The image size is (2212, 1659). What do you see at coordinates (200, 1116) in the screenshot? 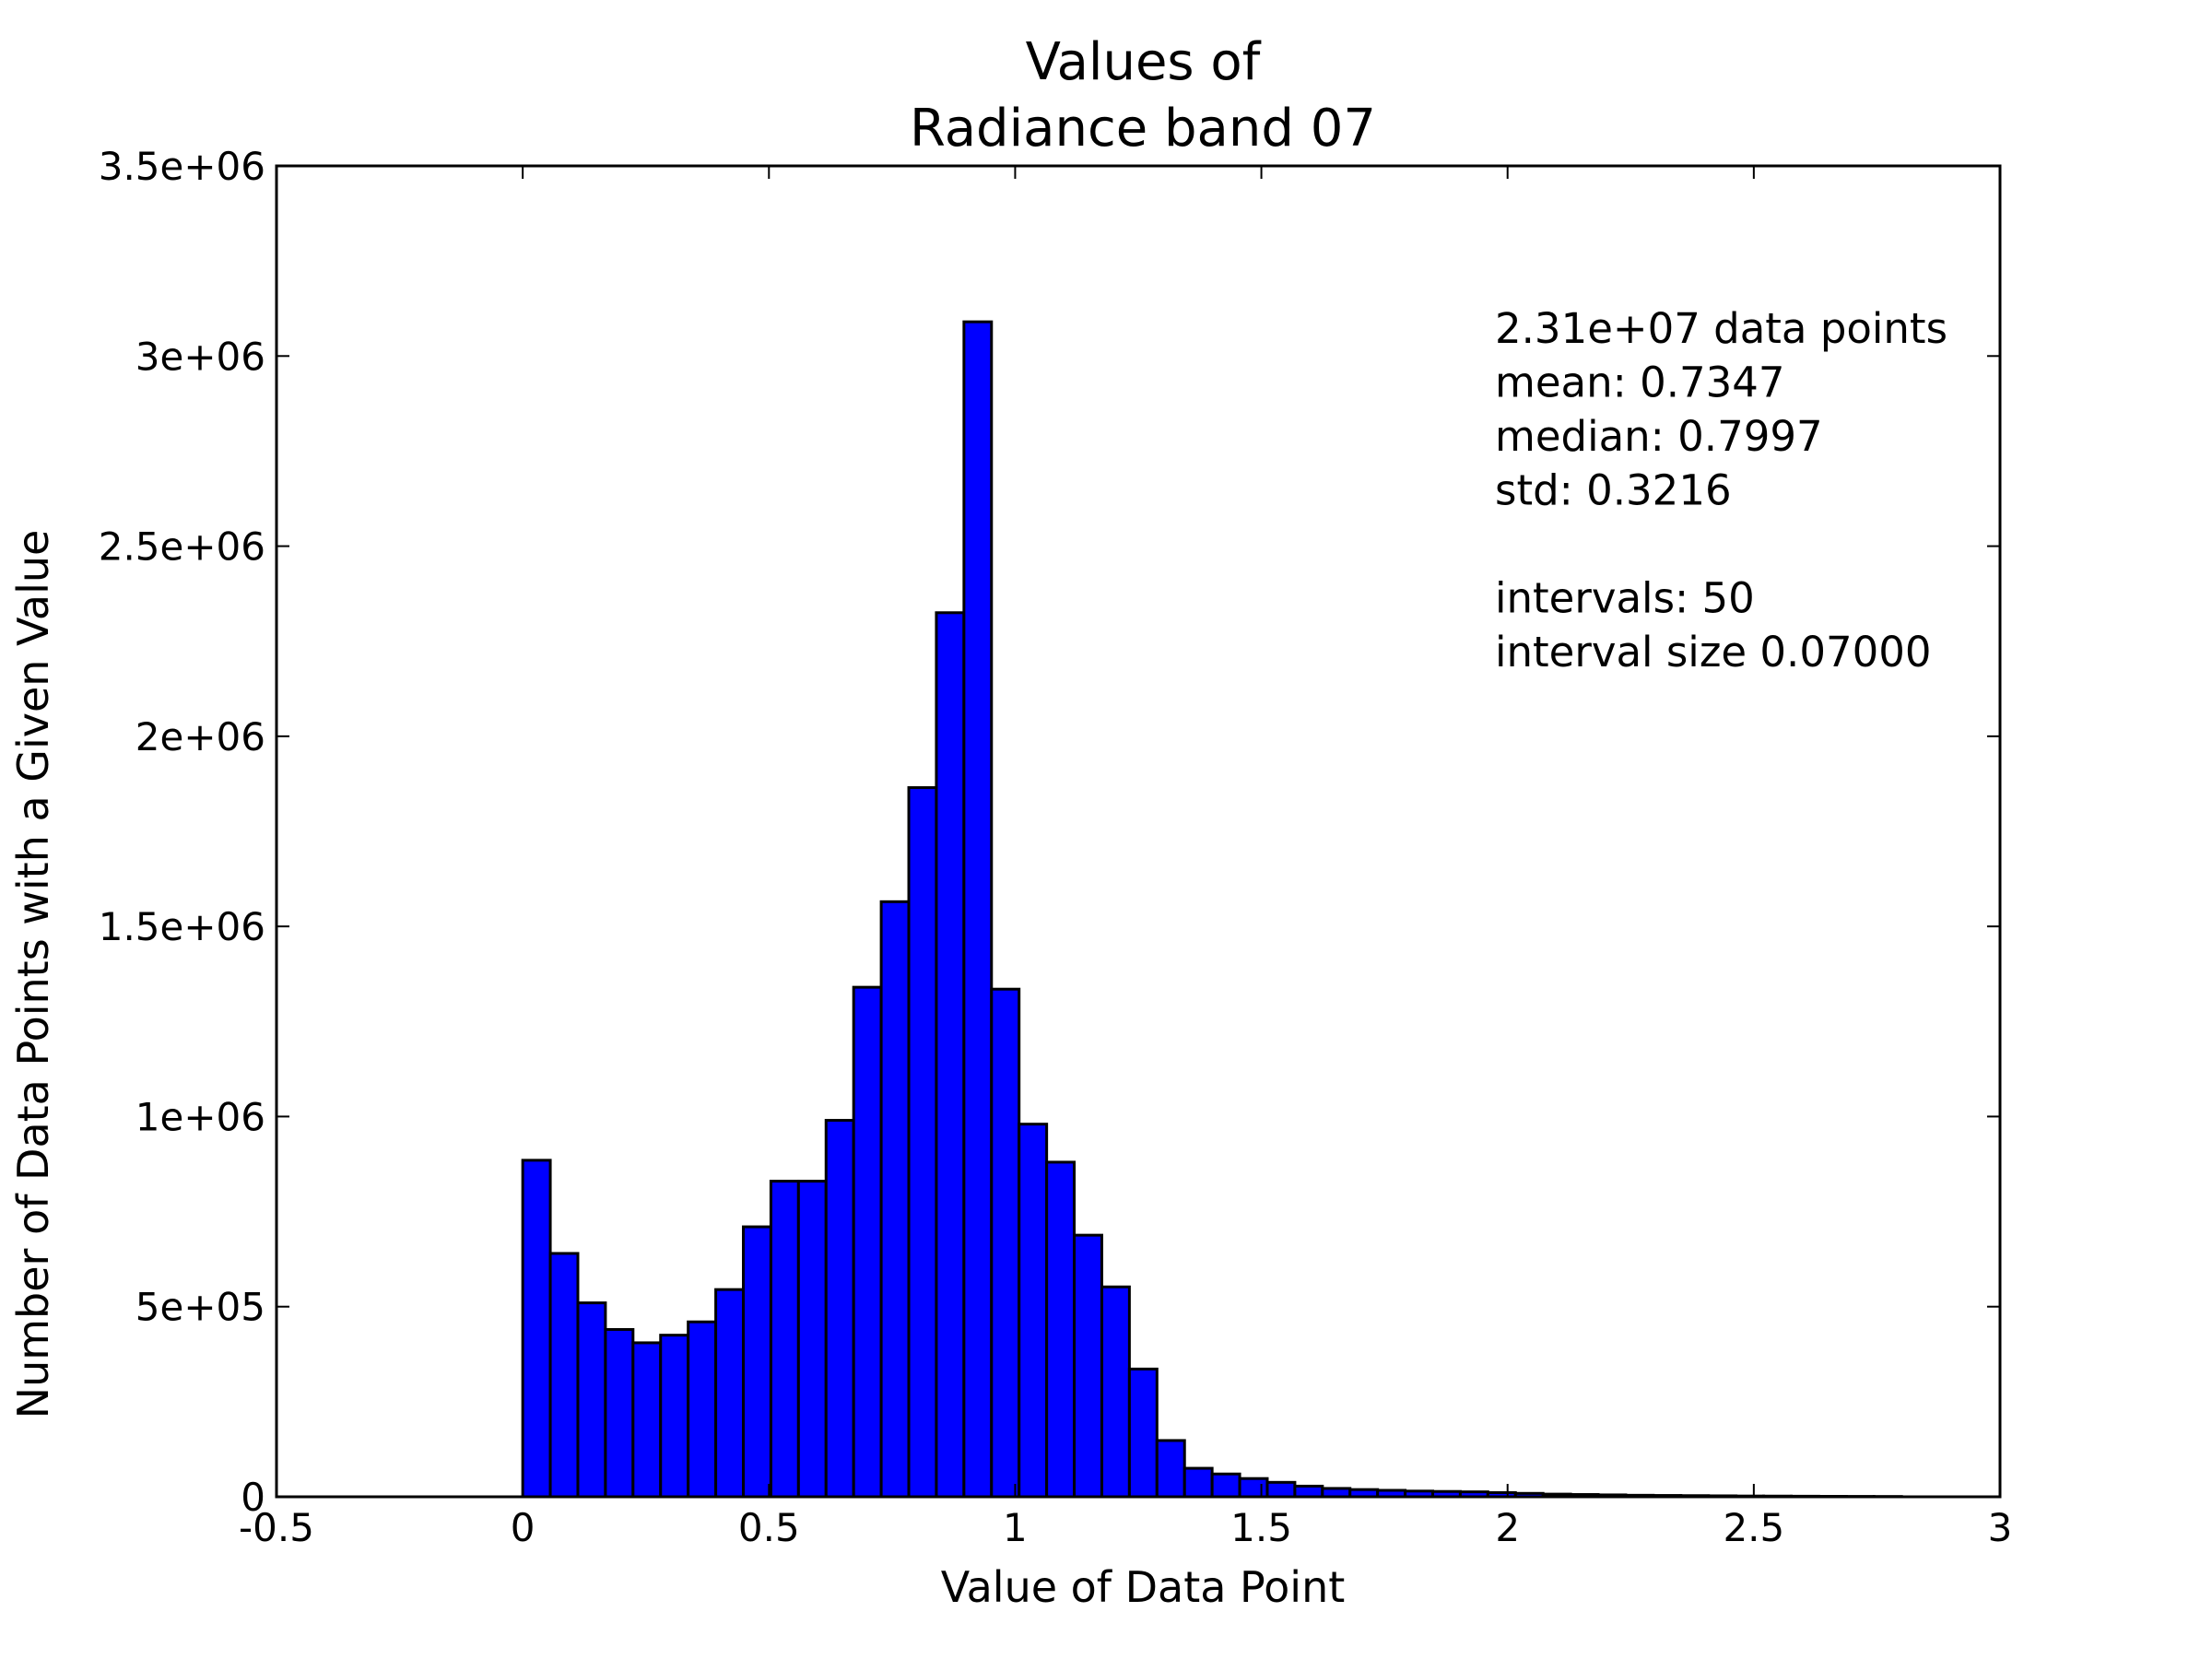
I see `y-tick-label: 1e+06` at bounding box center [200, 1116].